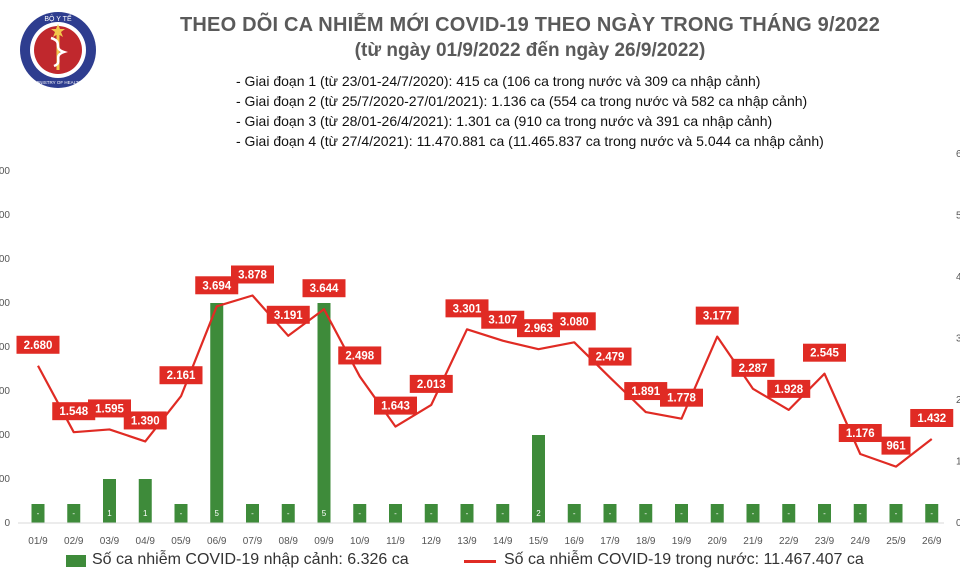 Image resolution: width=960 pixels, height=576 pixels. What do you see at coordinates (538, 513) in the screenshot?
I see `bar-data-label: 2` at bounding box center [538, 513].